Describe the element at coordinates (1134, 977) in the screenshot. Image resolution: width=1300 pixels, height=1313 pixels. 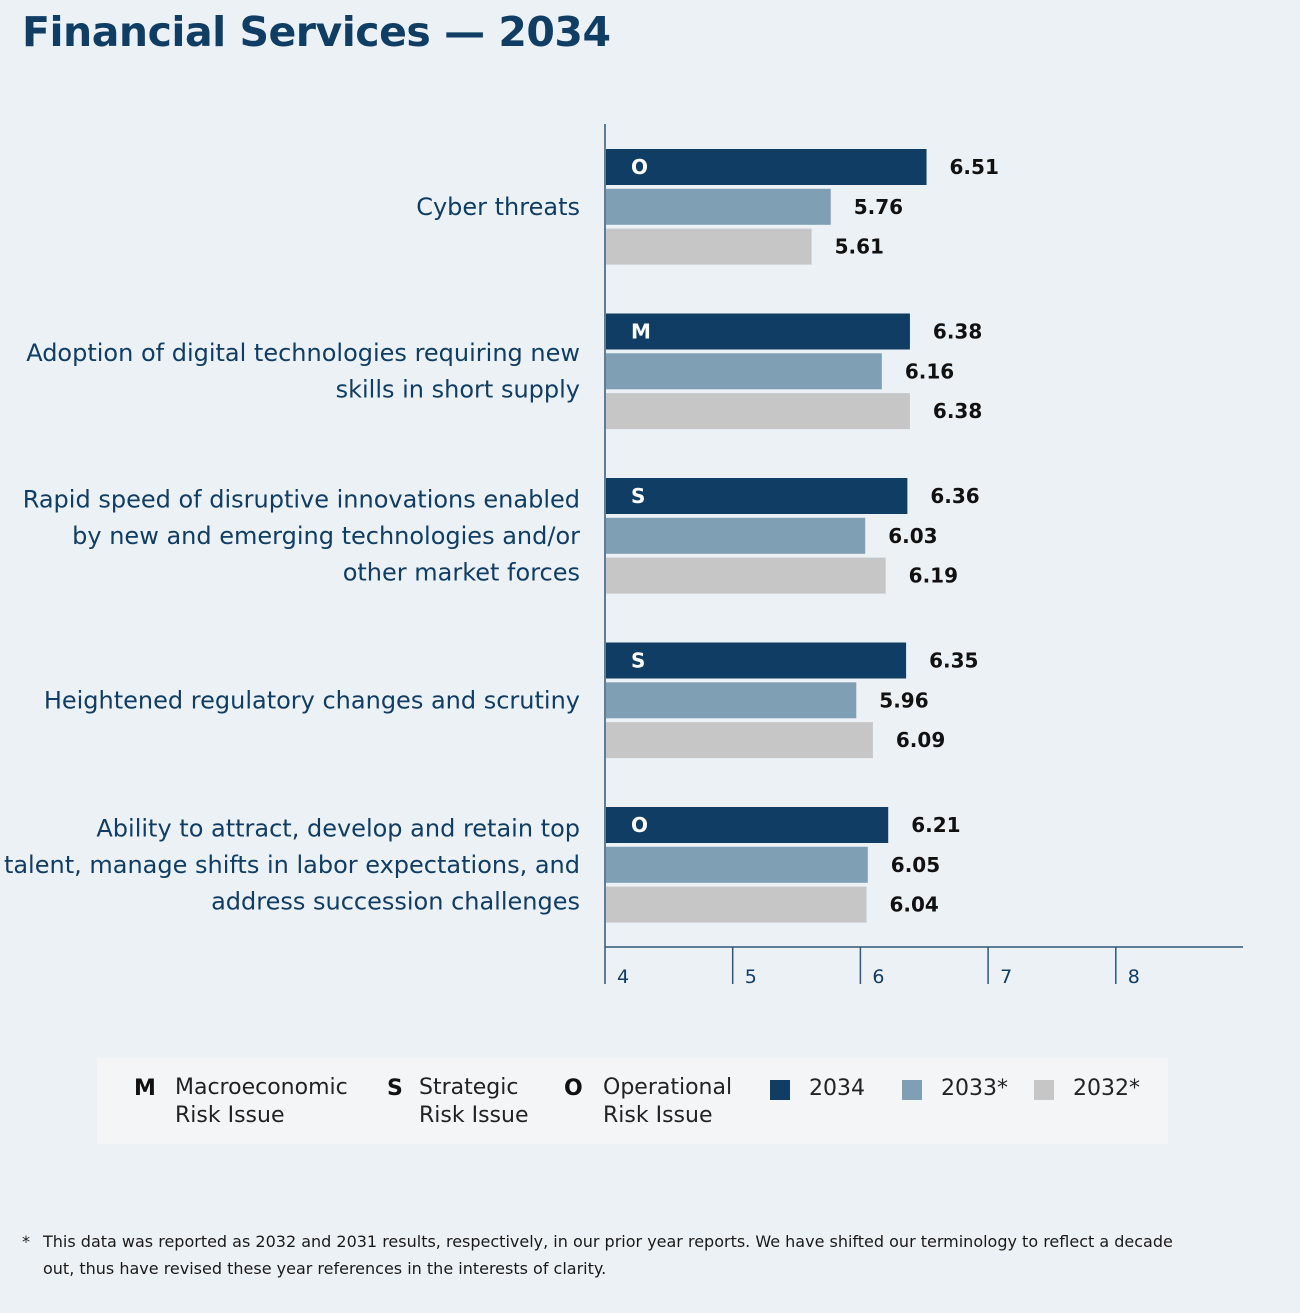
I see `x-tick-label-8: 8` at that location.